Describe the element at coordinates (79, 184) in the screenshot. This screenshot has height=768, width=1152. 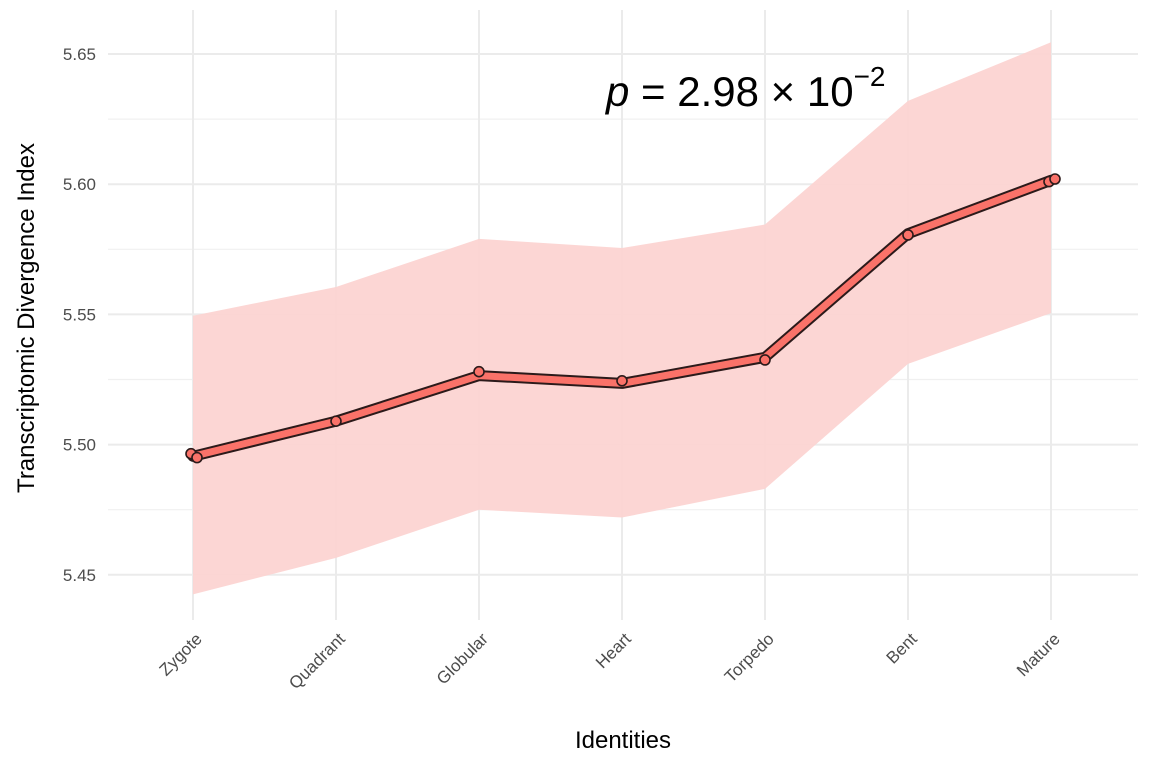
I see `y-tick-label: 5.60` at that location.